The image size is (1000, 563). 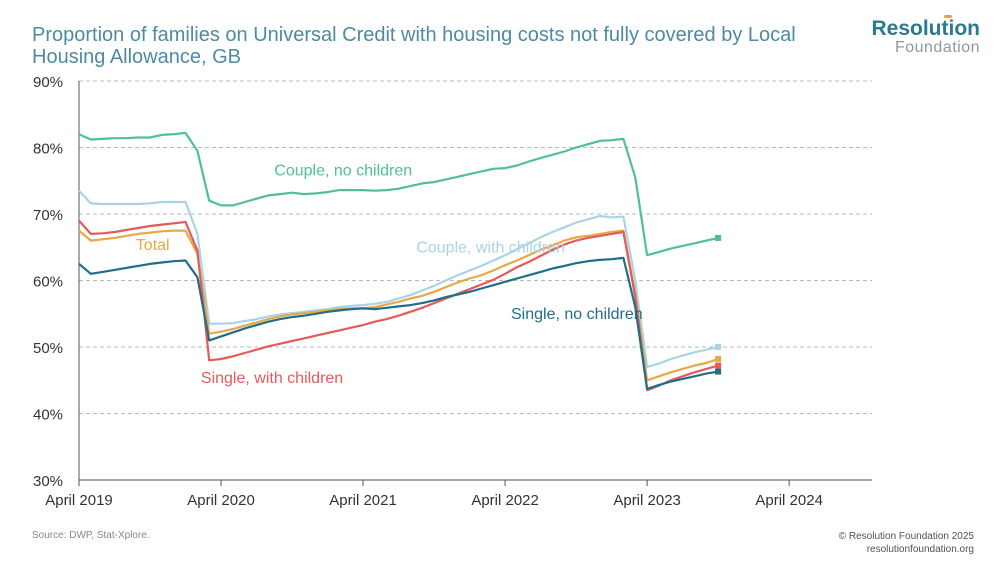 I want to click on logo-sub-text: Foundation, so click(x=937, y=47).